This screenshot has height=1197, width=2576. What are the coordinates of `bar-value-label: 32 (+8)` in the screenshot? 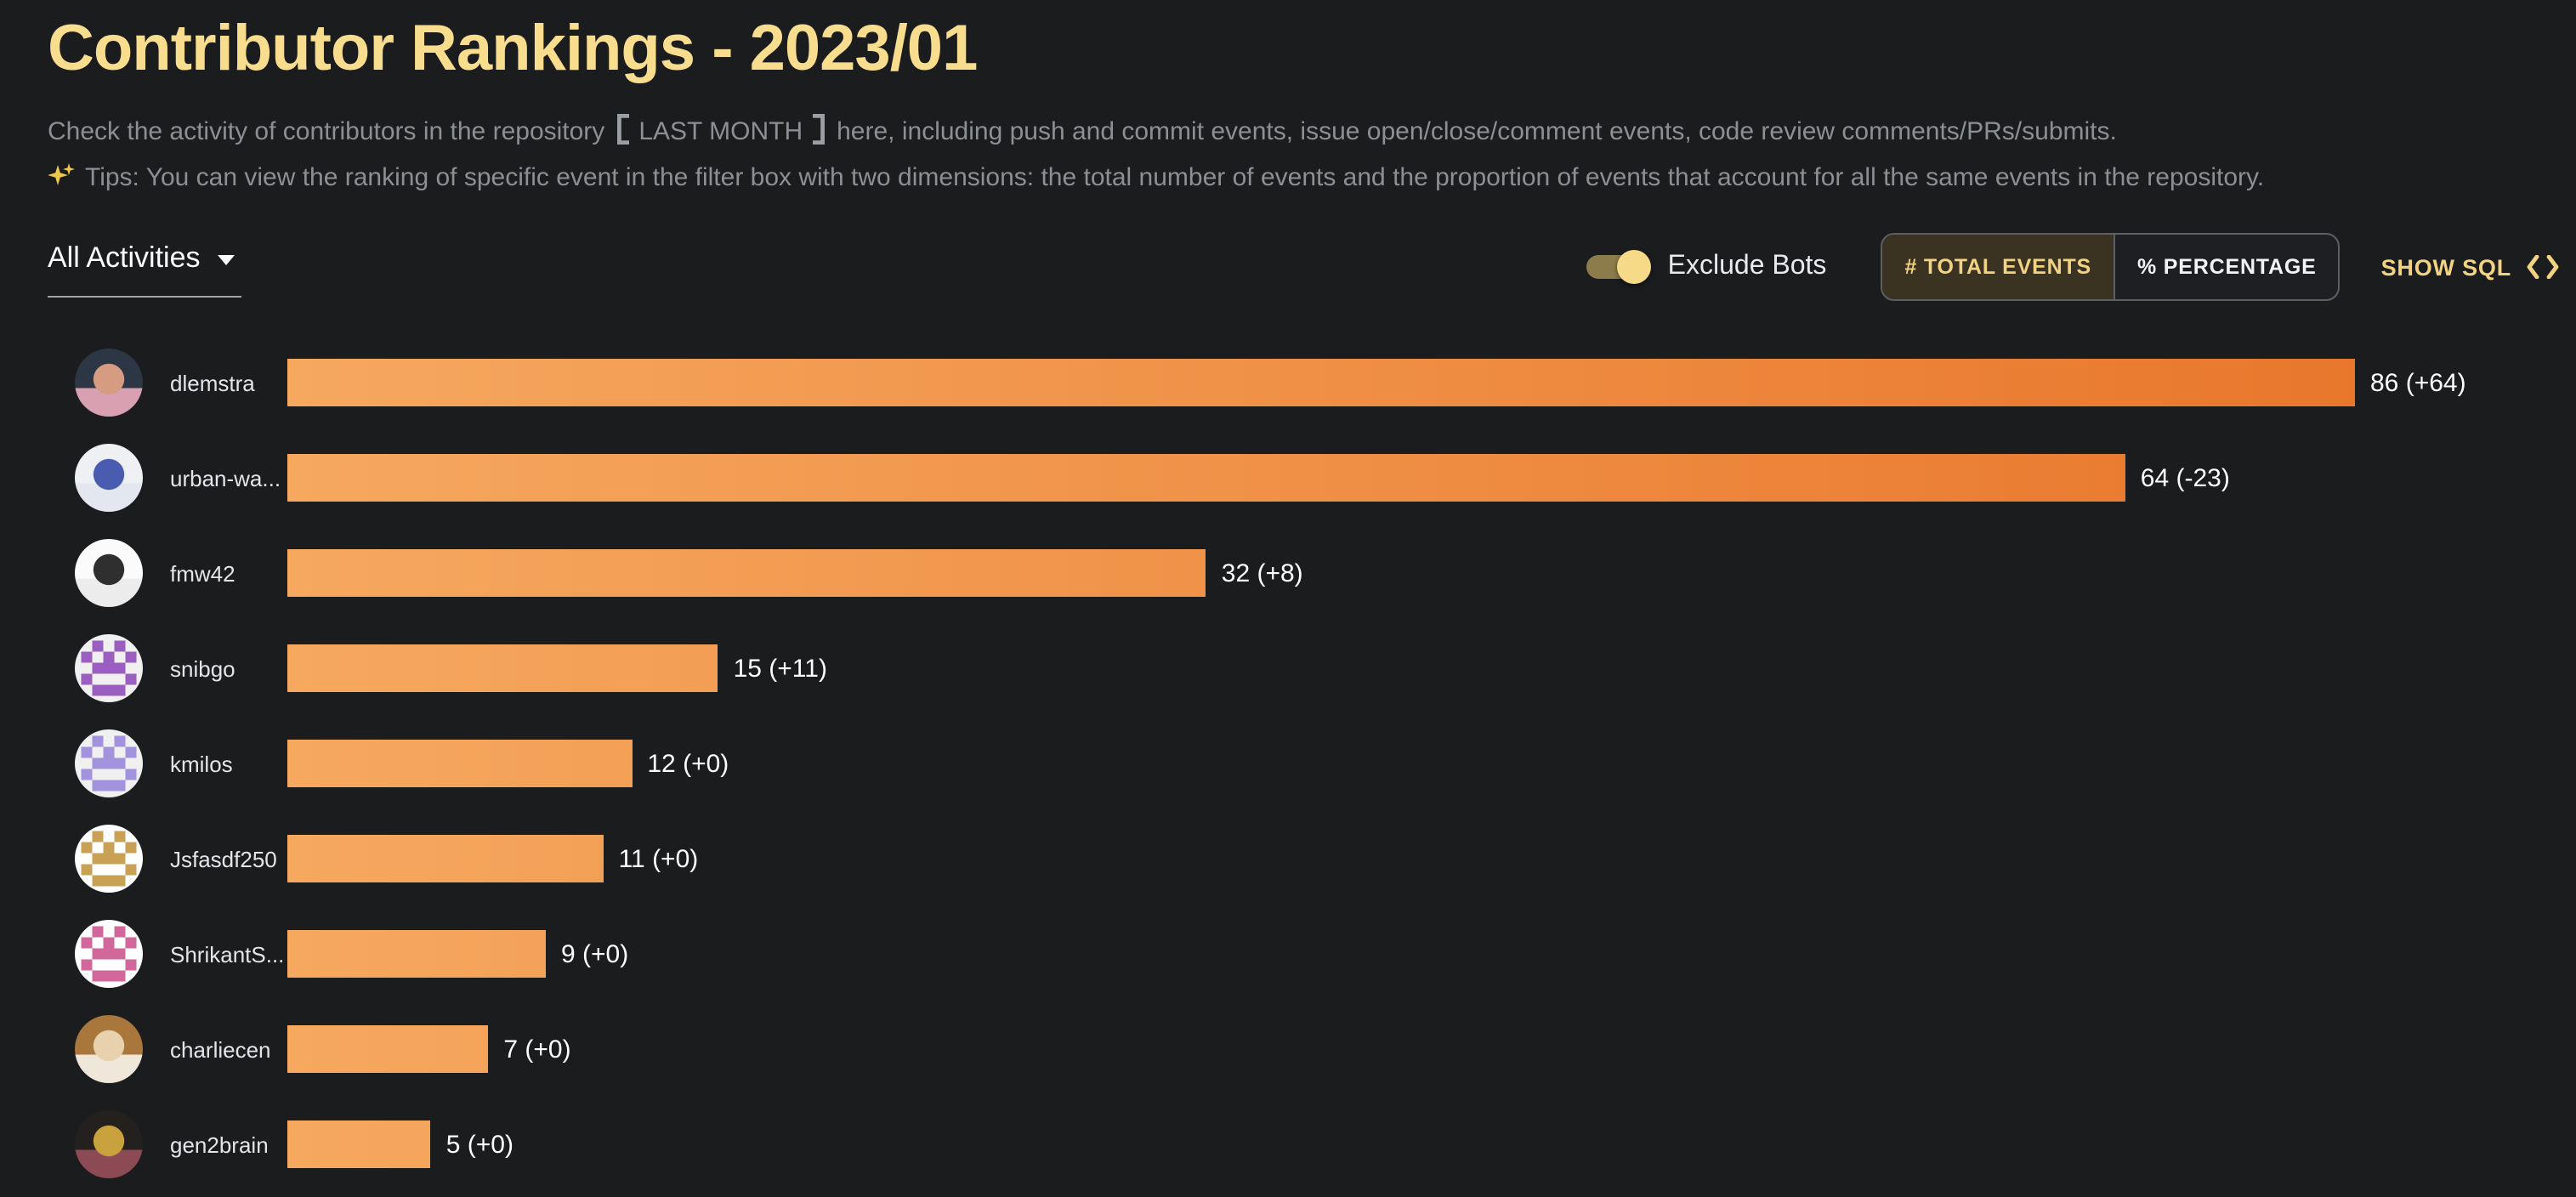 It's located at (1262, 573).